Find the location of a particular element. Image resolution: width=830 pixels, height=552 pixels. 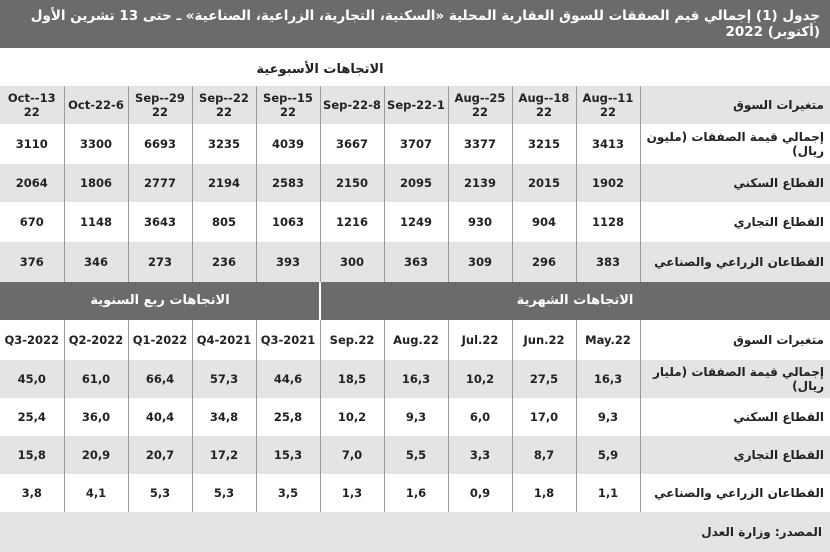

value-cell: 3300 is located at coordinates (95, 144).